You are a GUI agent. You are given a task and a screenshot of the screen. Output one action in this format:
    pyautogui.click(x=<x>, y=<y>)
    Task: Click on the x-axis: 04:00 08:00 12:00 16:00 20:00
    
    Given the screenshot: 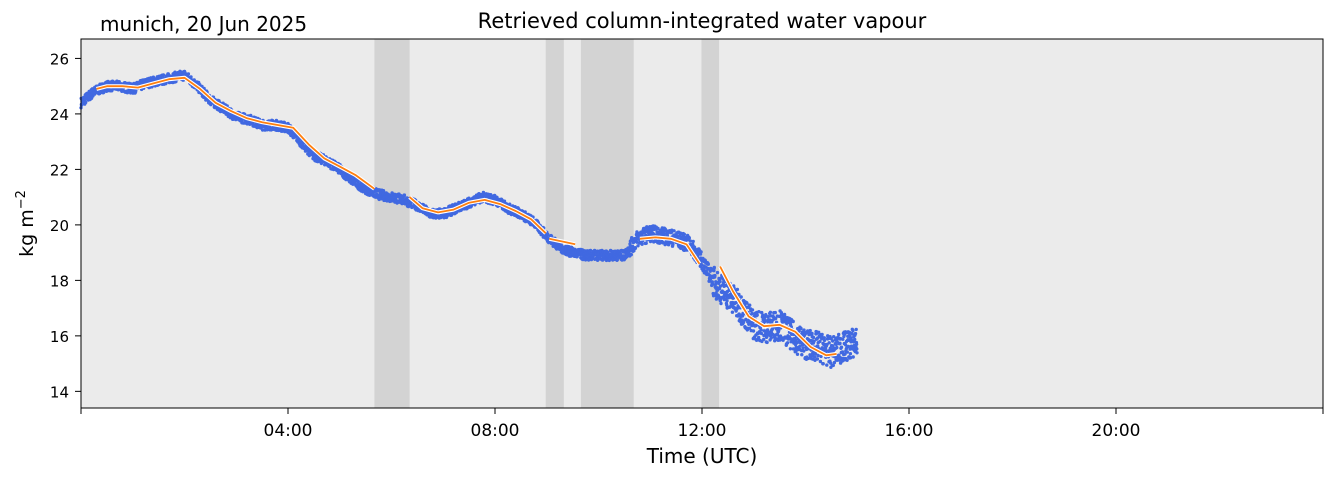 What is the action you would take?
    pyautogui.click(x=702, y=424)
    